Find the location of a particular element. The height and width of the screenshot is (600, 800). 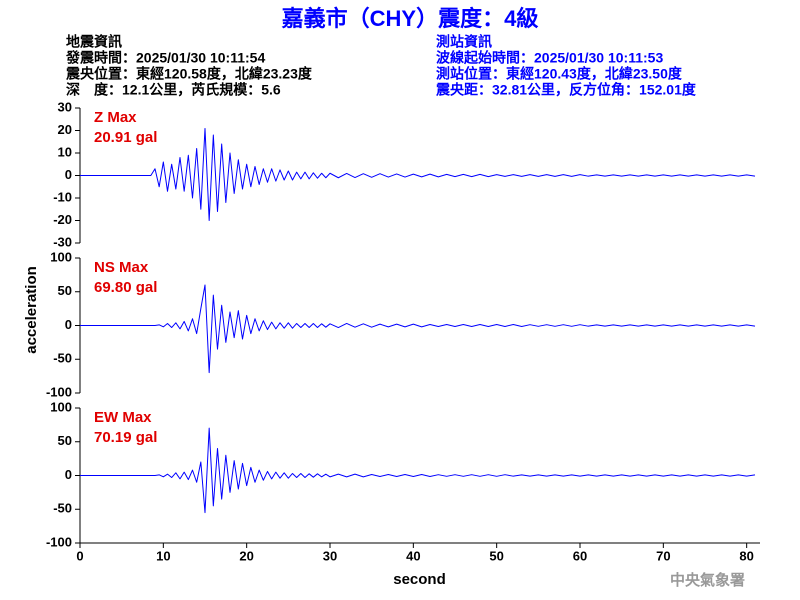

annotation: NS Max is located at coordinates (121, 267).